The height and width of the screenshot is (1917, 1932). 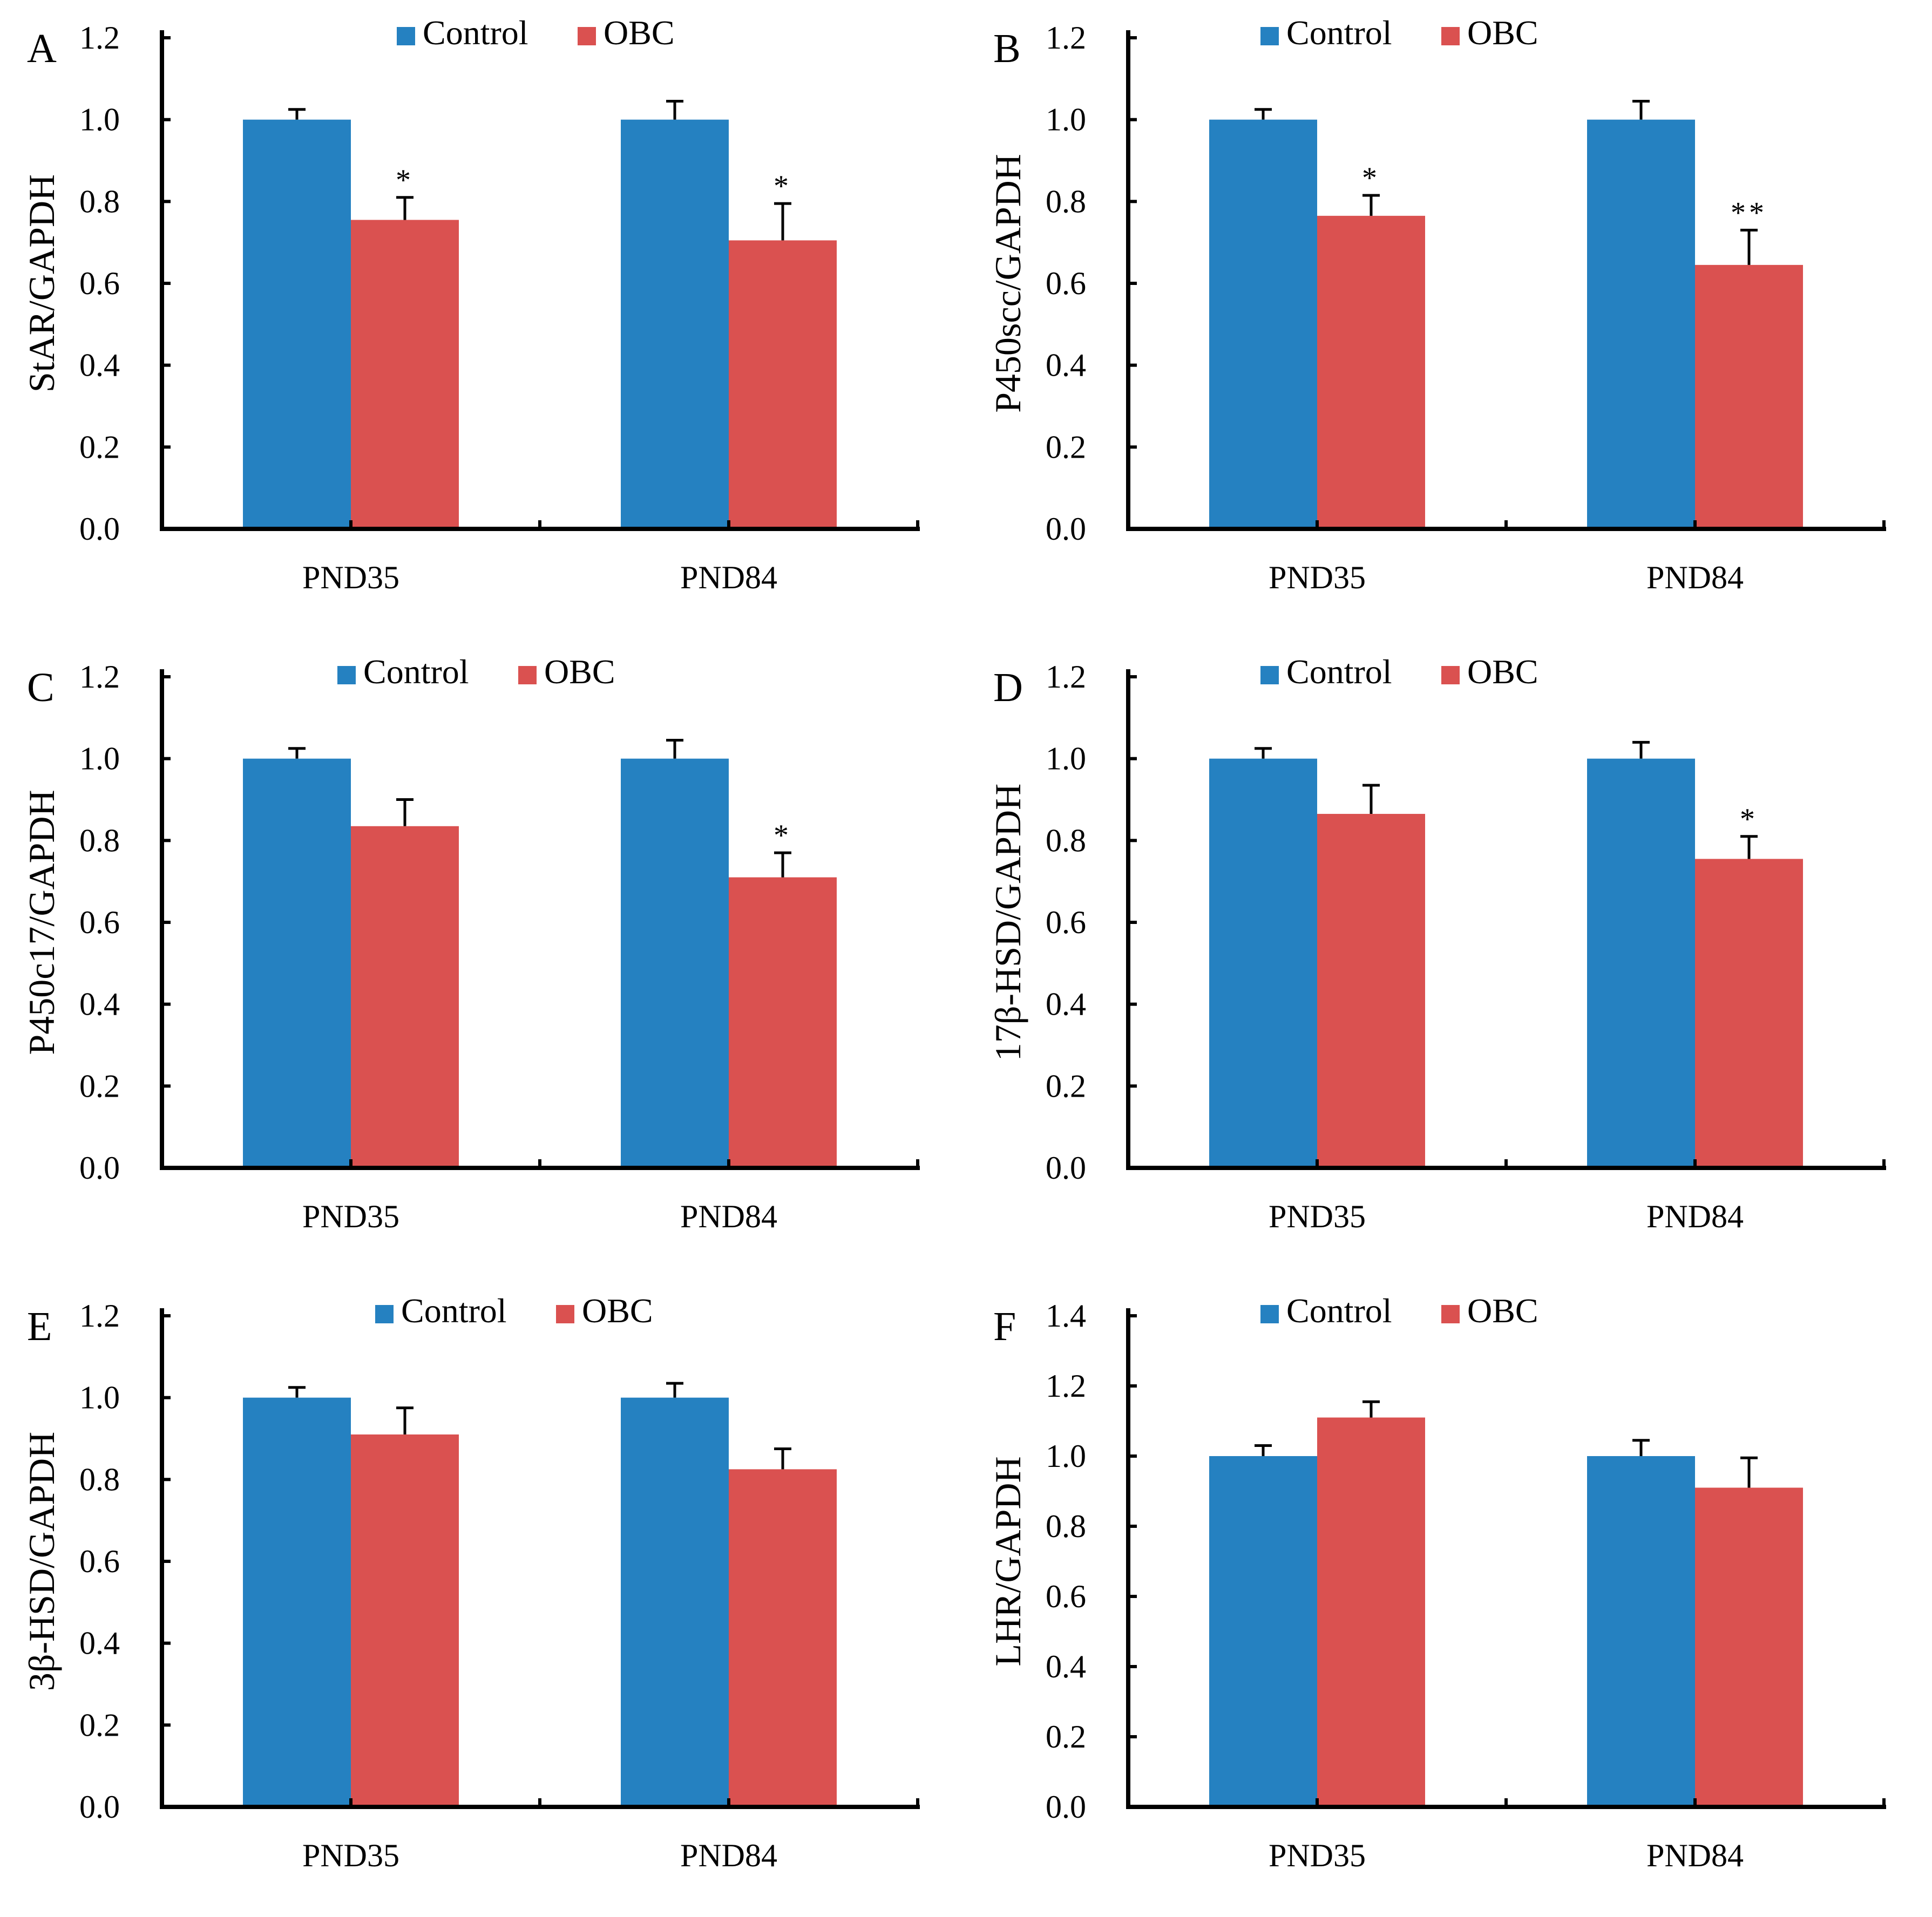 I want to click on panel-label: F, so click(x=1005, y=1326).